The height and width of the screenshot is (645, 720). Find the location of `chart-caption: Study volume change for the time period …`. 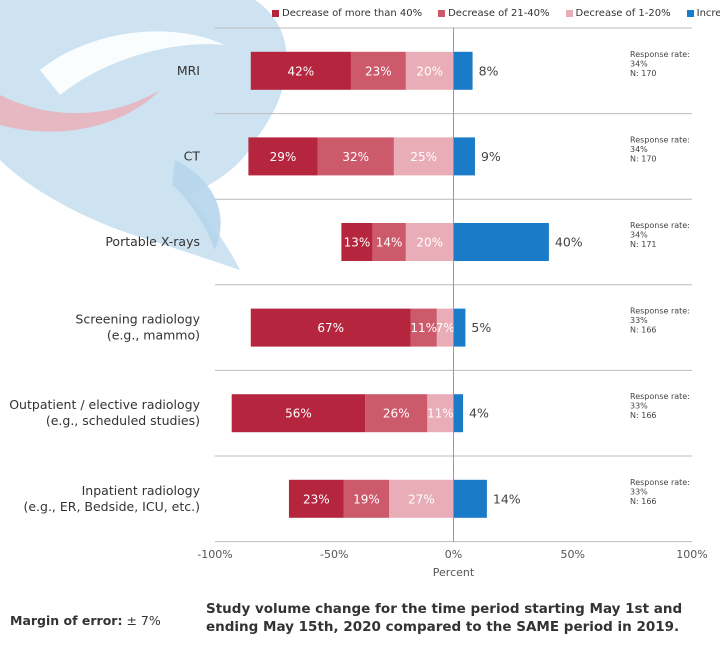

chart-caption: Study volume change for the time period … is located at coordinates (461, 618).